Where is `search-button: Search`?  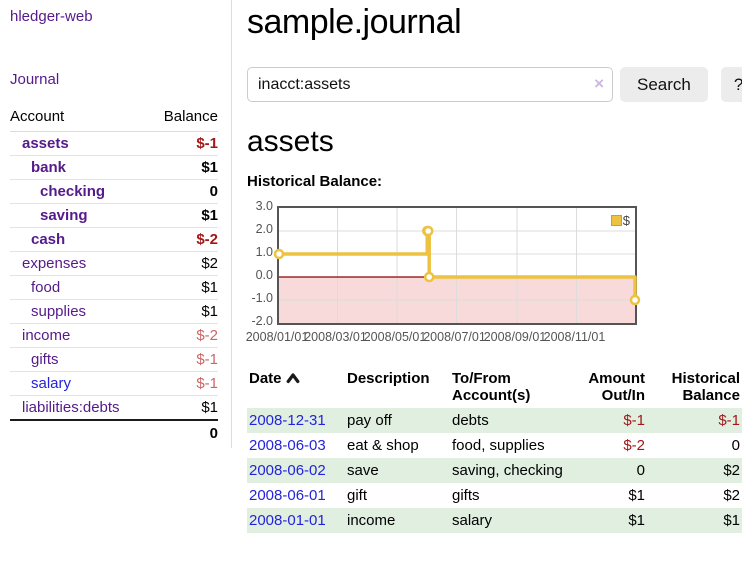
search-button: Search is located at coordinates (664, 84).